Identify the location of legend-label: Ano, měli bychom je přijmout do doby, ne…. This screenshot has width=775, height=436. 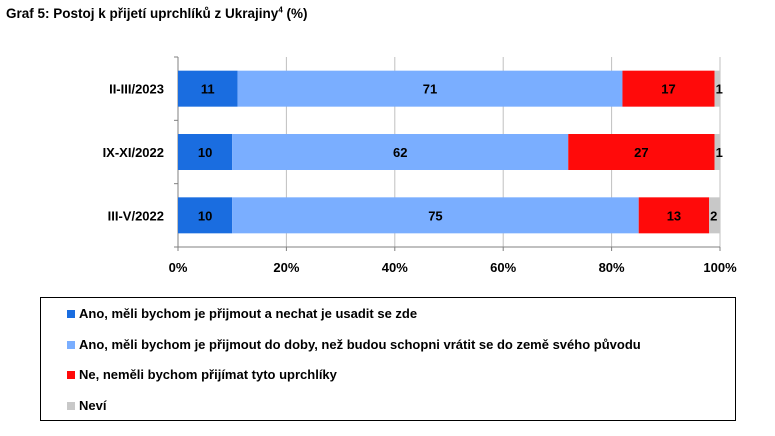
(360, 344).